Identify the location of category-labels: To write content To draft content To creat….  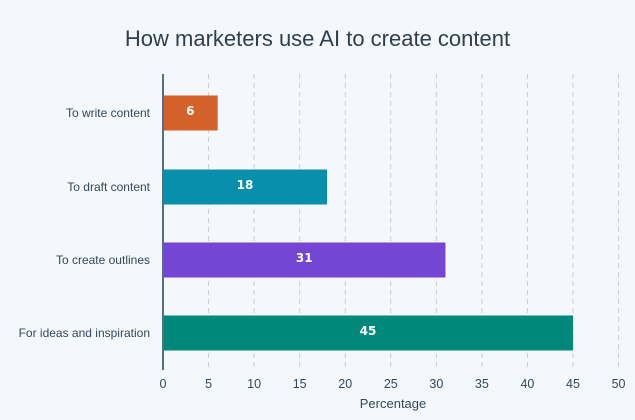
(85, 223).